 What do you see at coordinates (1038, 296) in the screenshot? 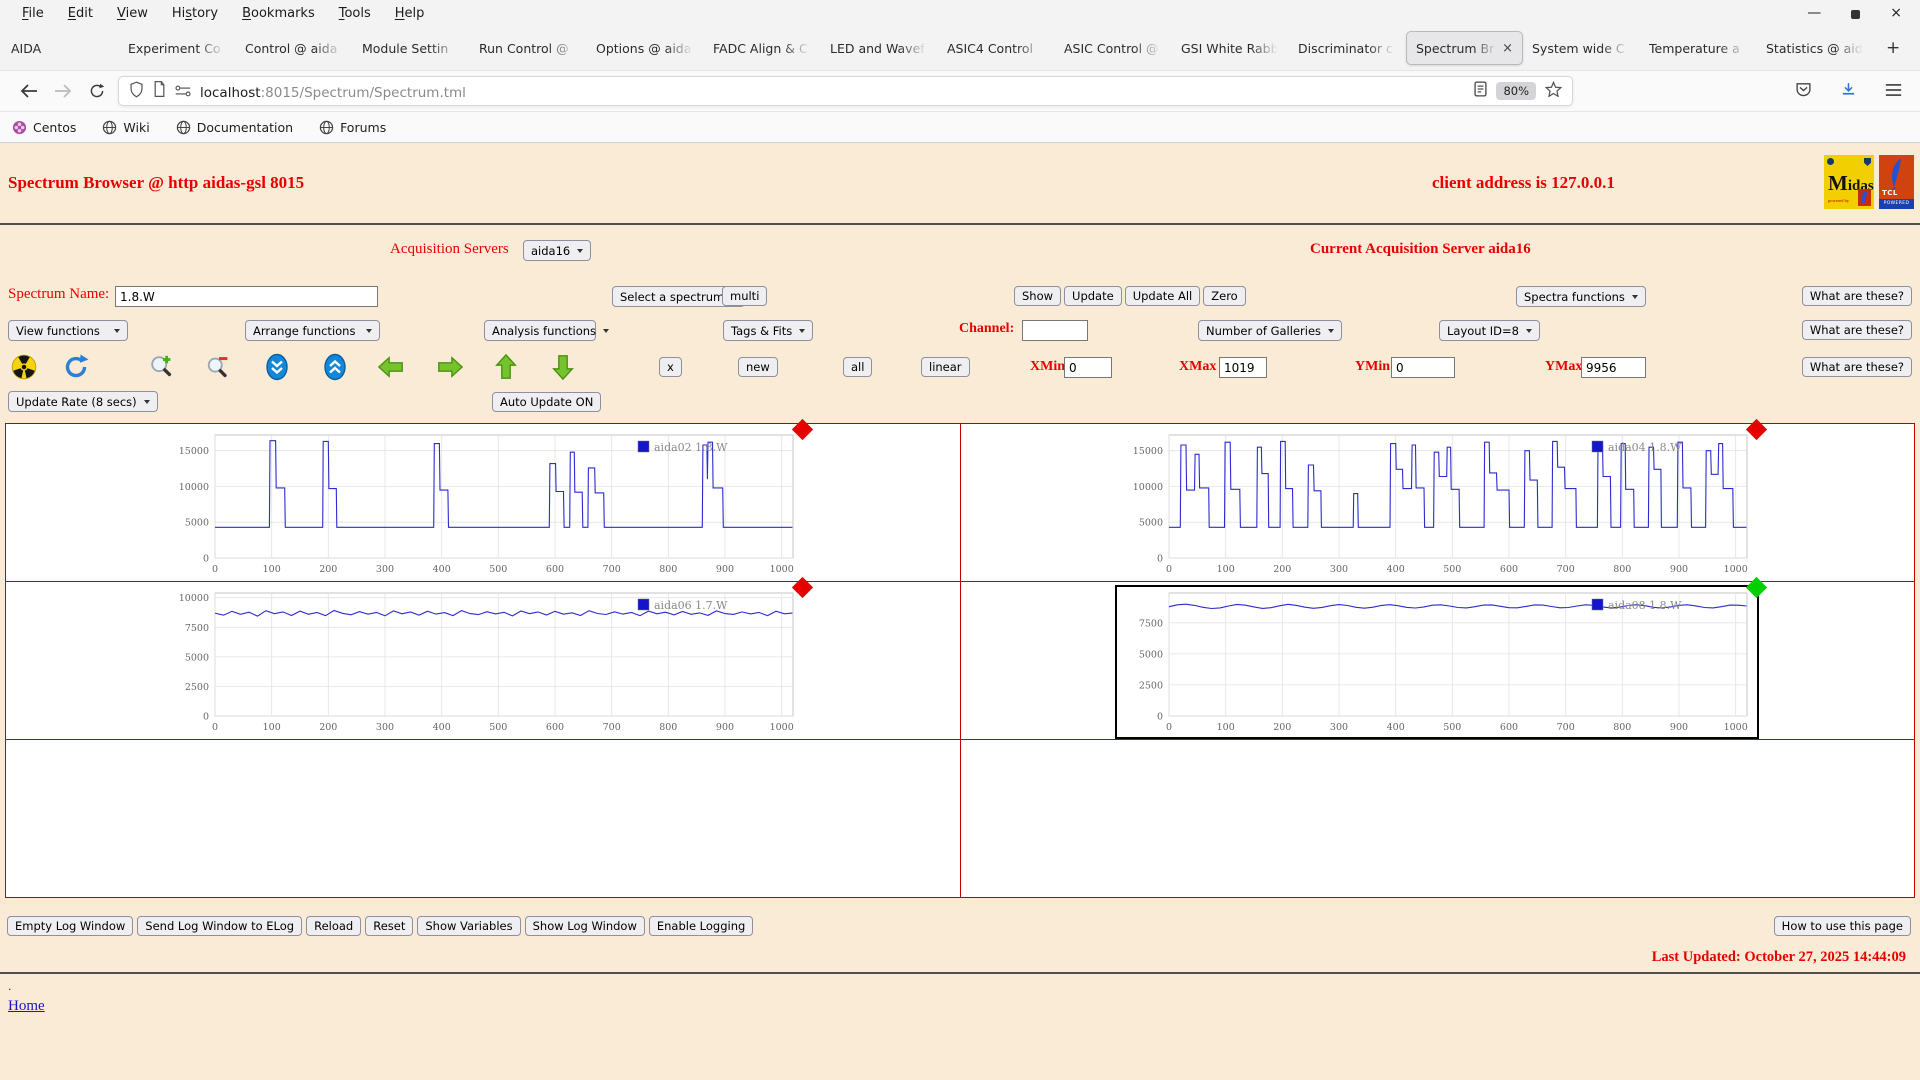
I see `show-button: Show` at bounding box center [1038, 296].